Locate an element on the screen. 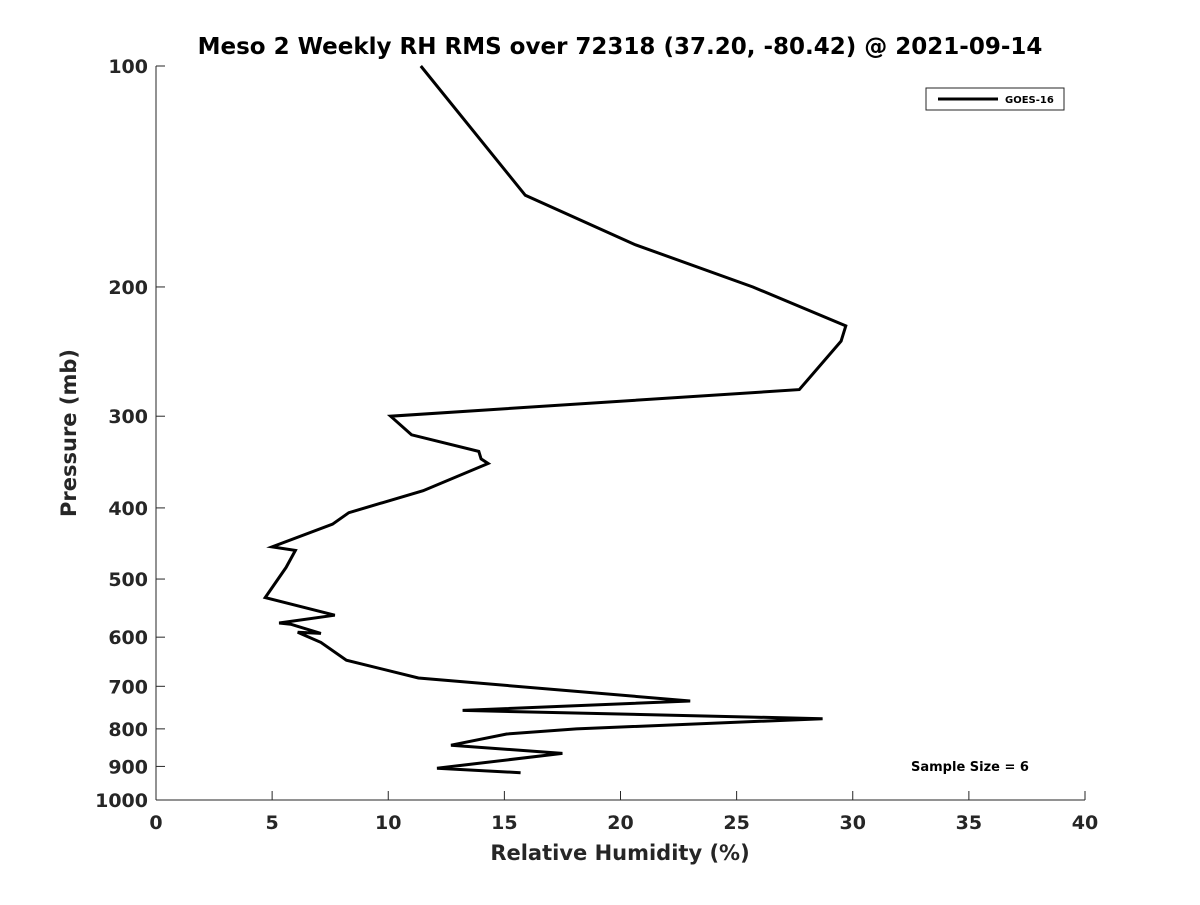  x-axis-title: Relative Humidity (%) is located at coordinates (619, 853).